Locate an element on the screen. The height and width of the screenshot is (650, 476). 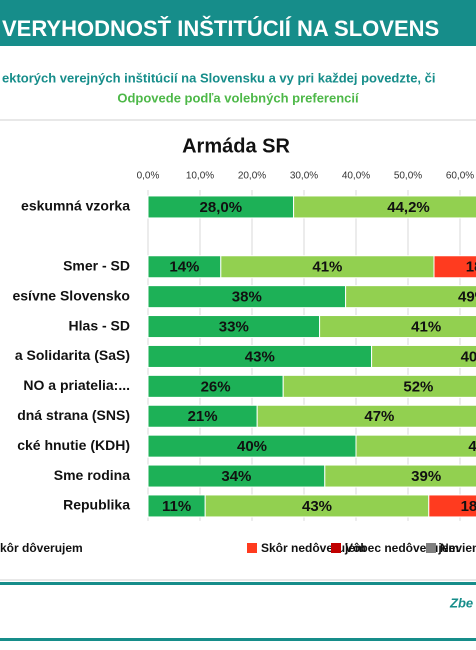
category-label: Sme rodina is located at coordinates (92, 475).